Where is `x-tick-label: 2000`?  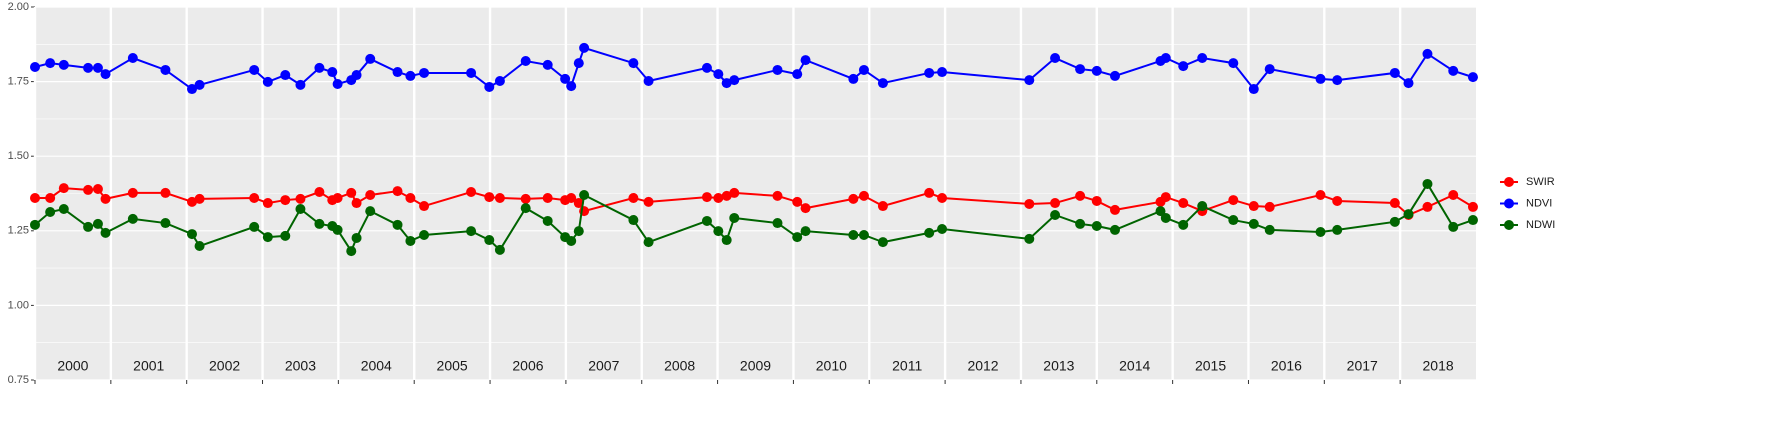 x-tick-label: 2000 is located at coordinates (72, 366).